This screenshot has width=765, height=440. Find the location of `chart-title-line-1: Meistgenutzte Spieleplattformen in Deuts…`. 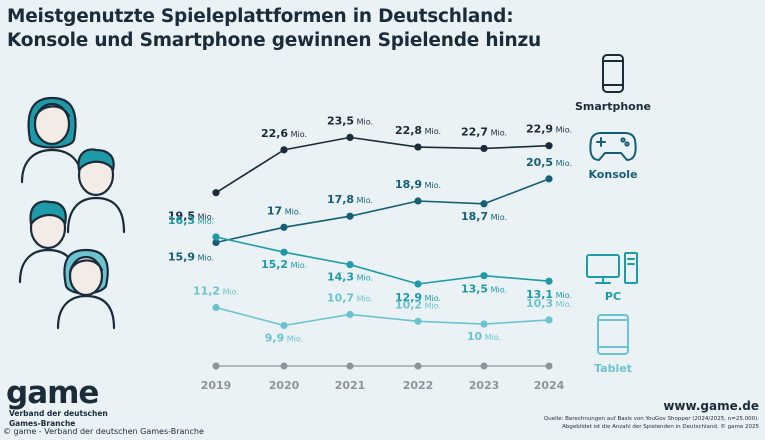

chart-title-line-1: Meistgenutzte Spieleplattformen in Deuts… is located at coordinates (260, 16).